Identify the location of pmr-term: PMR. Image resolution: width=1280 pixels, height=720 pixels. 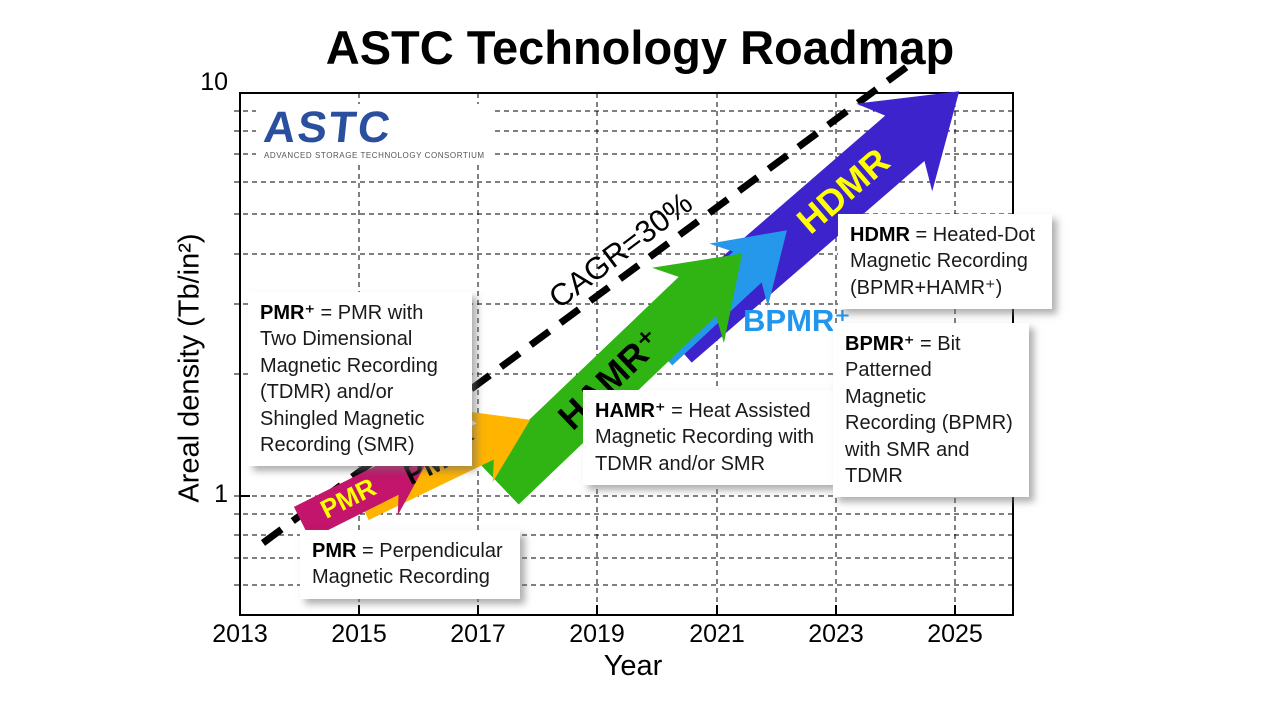
(334, 551).